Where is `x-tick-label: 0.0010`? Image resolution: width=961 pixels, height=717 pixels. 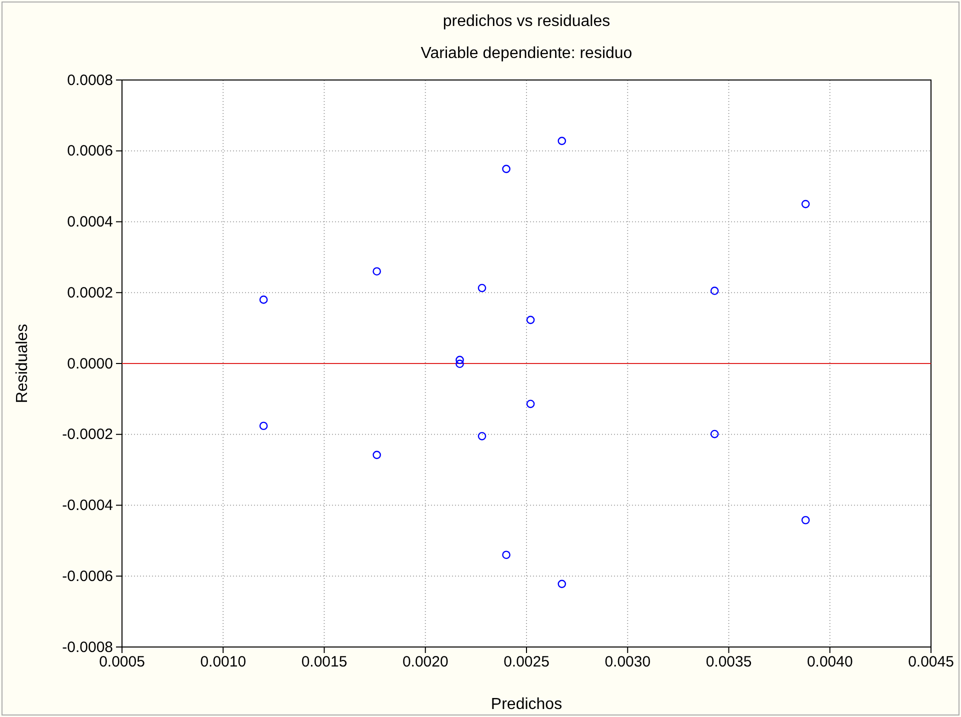 x-tick-label: 0.0010 is located at coordinates (223, 662).